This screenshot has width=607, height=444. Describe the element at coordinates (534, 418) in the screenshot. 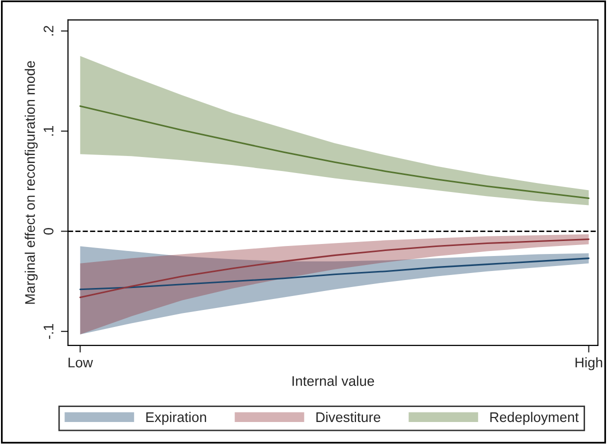

I see `legend-label: Redeployment` at that location.